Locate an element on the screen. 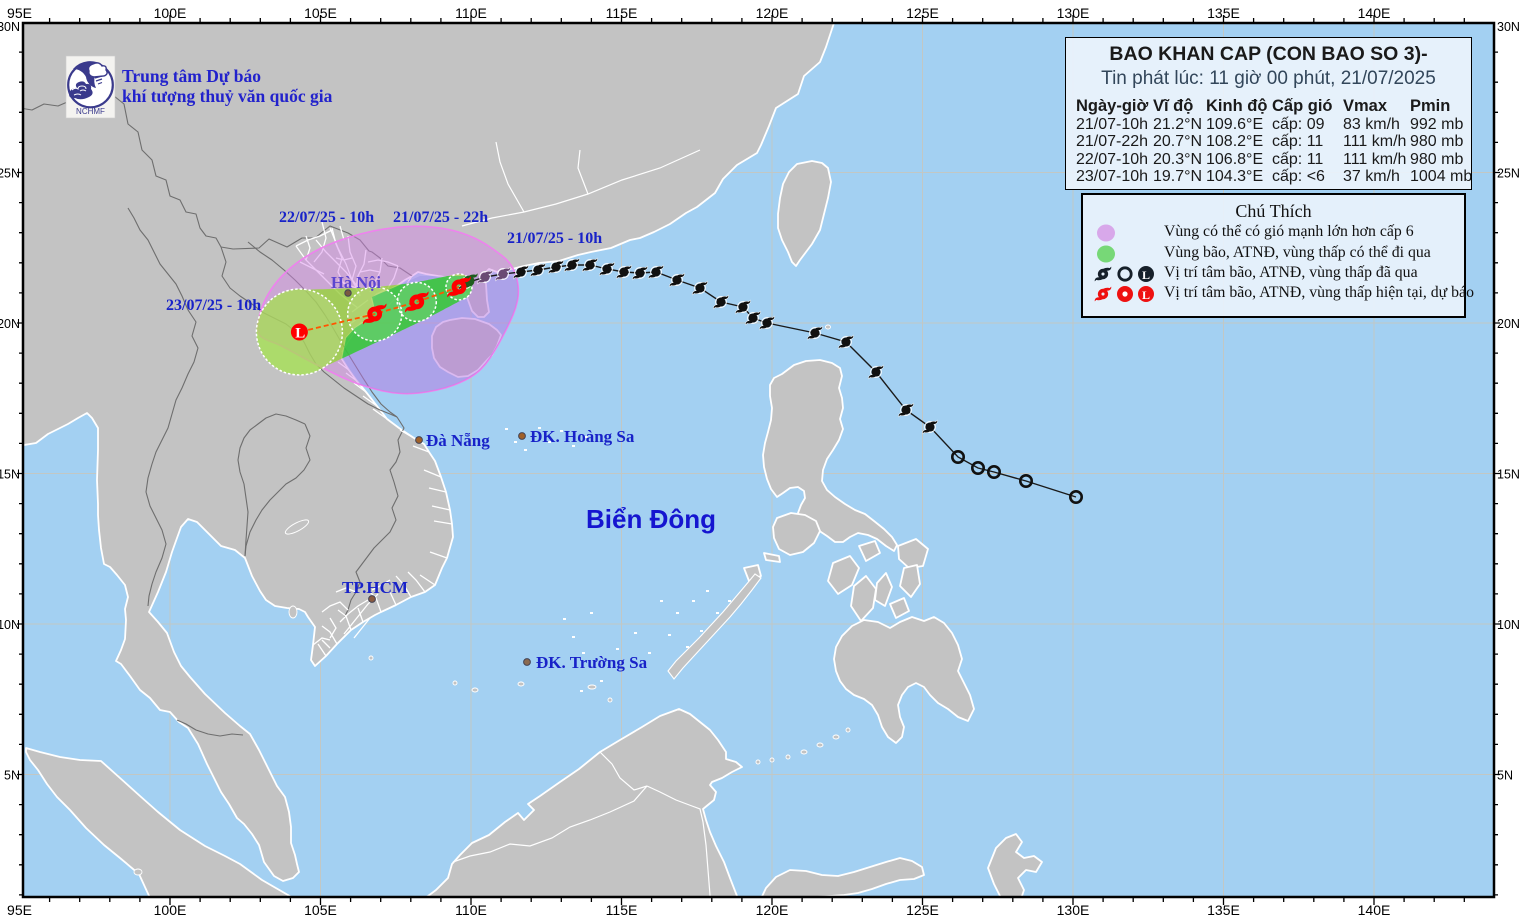  svg-text: ĐK. Hoàng Sa is located at coordinates (582, 436).